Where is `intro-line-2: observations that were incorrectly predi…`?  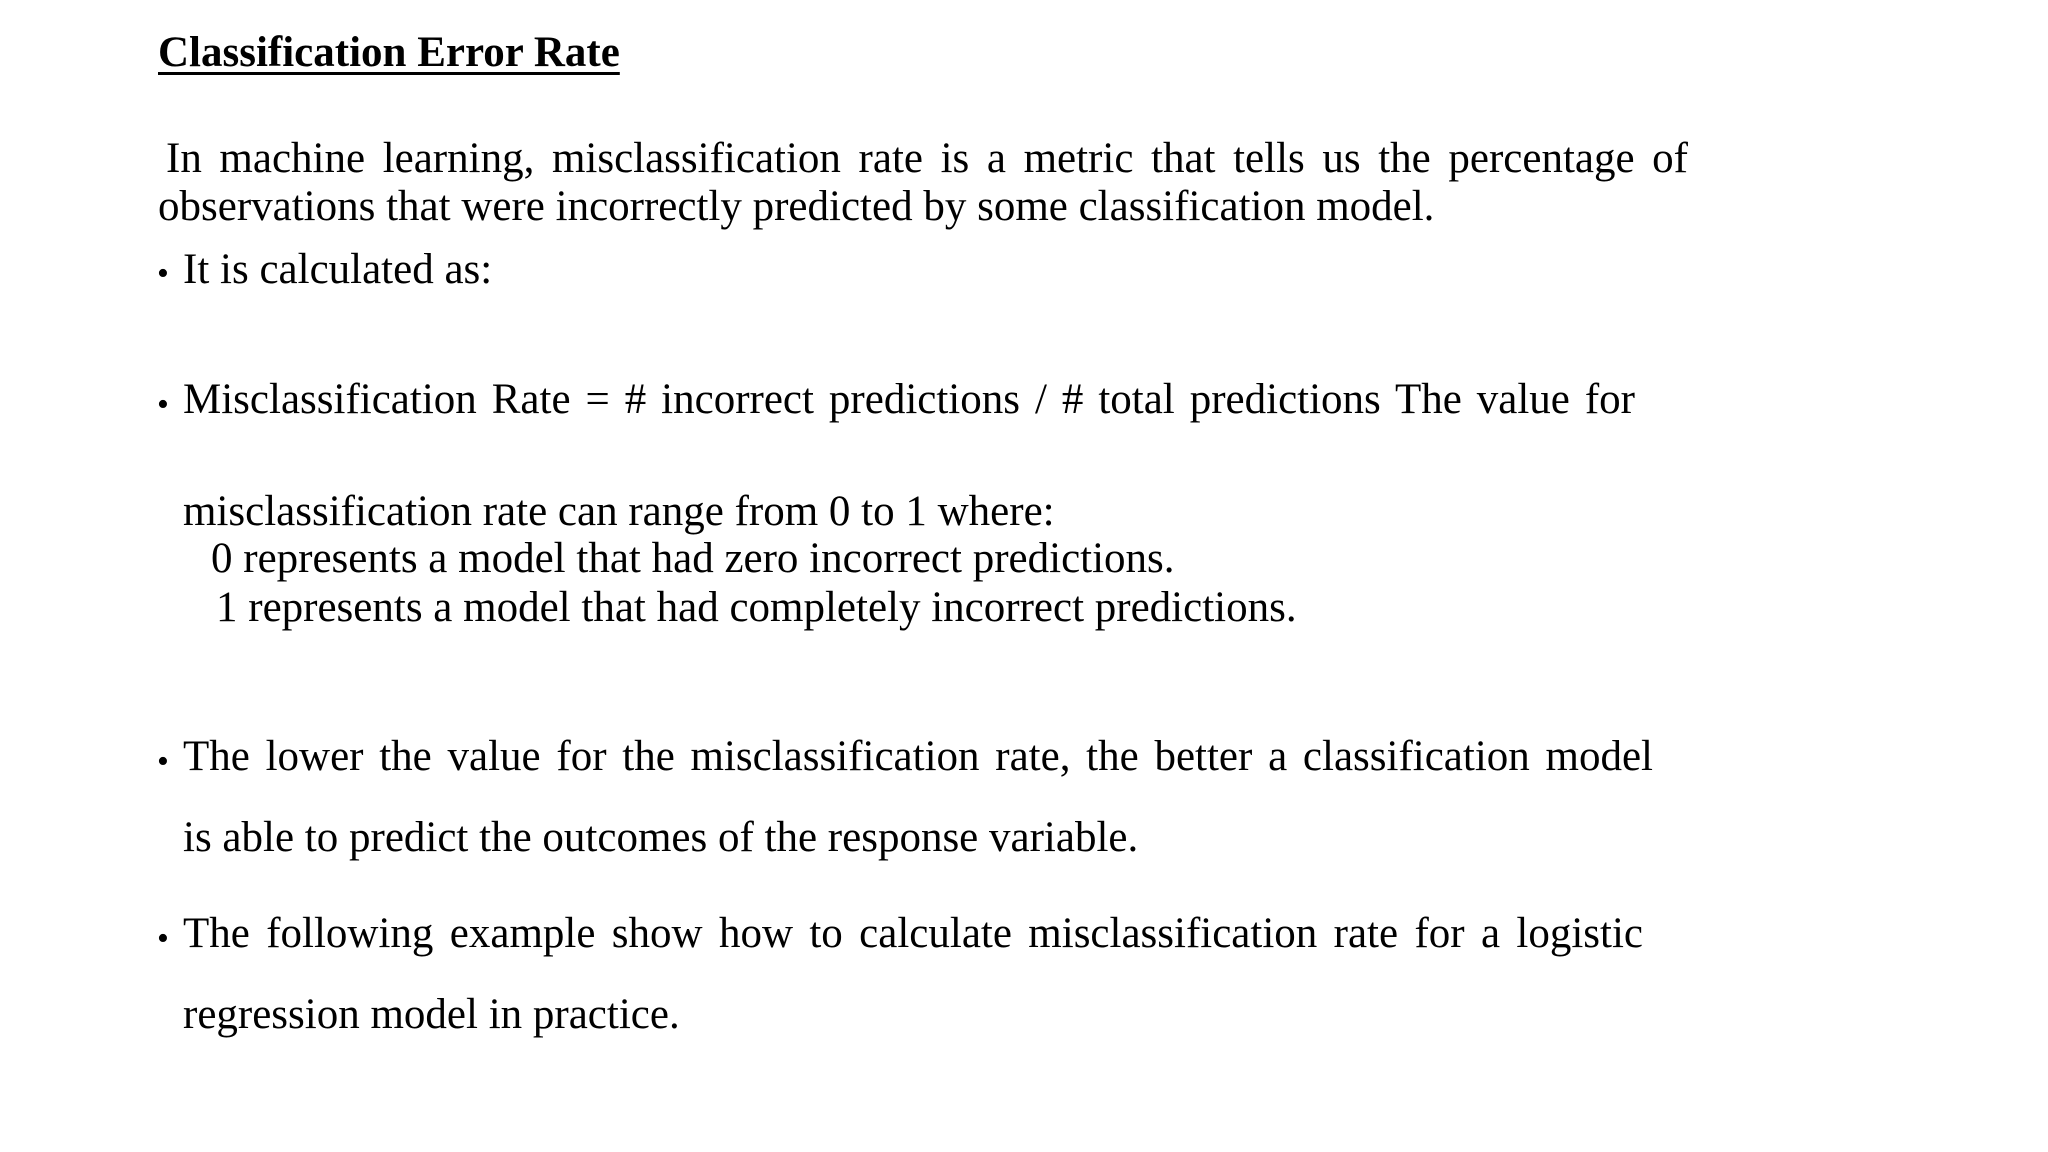
intro-line-2: observations that were incorrectly predi… is located at coordinates (796, 206).